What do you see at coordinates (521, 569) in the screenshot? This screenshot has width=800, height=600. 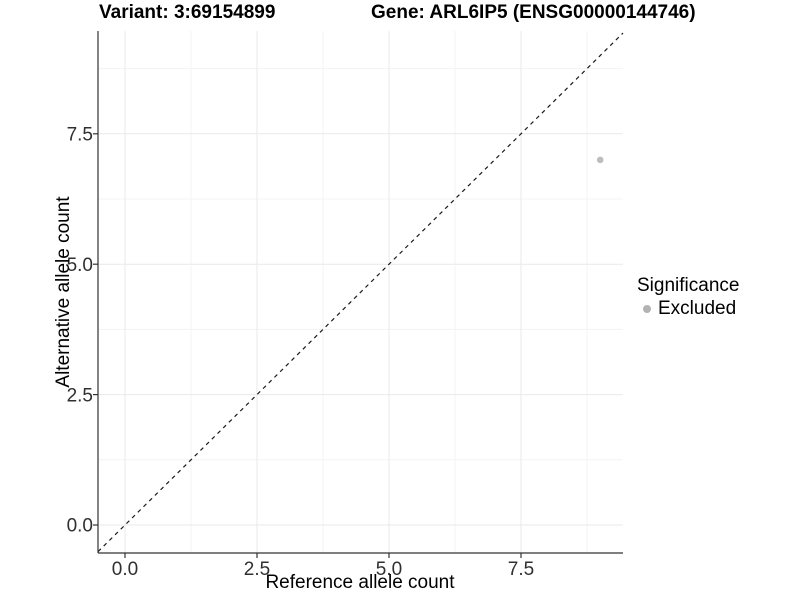 I see `x-tick-label: 7.5` at bounding box center [521, 569].